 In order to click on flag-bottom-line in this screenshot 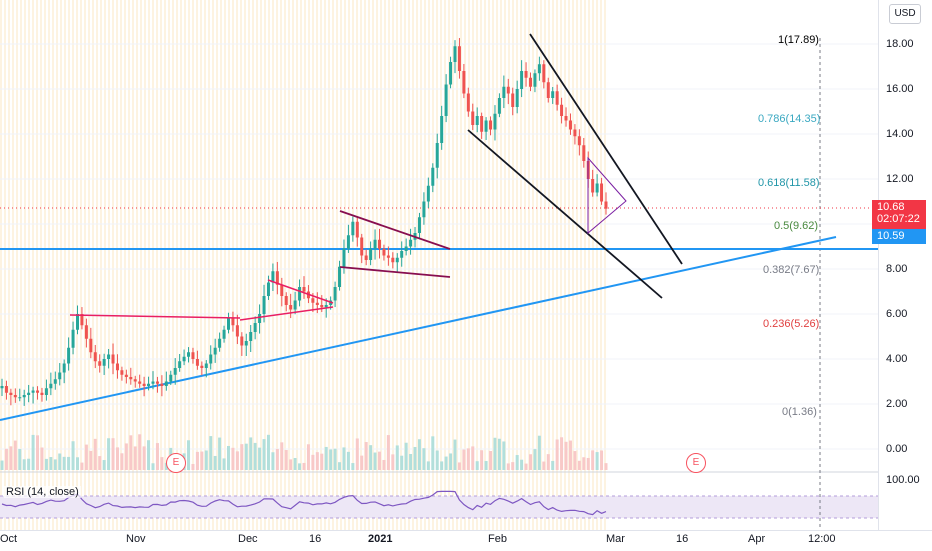, I will do `click(395, 272)`.